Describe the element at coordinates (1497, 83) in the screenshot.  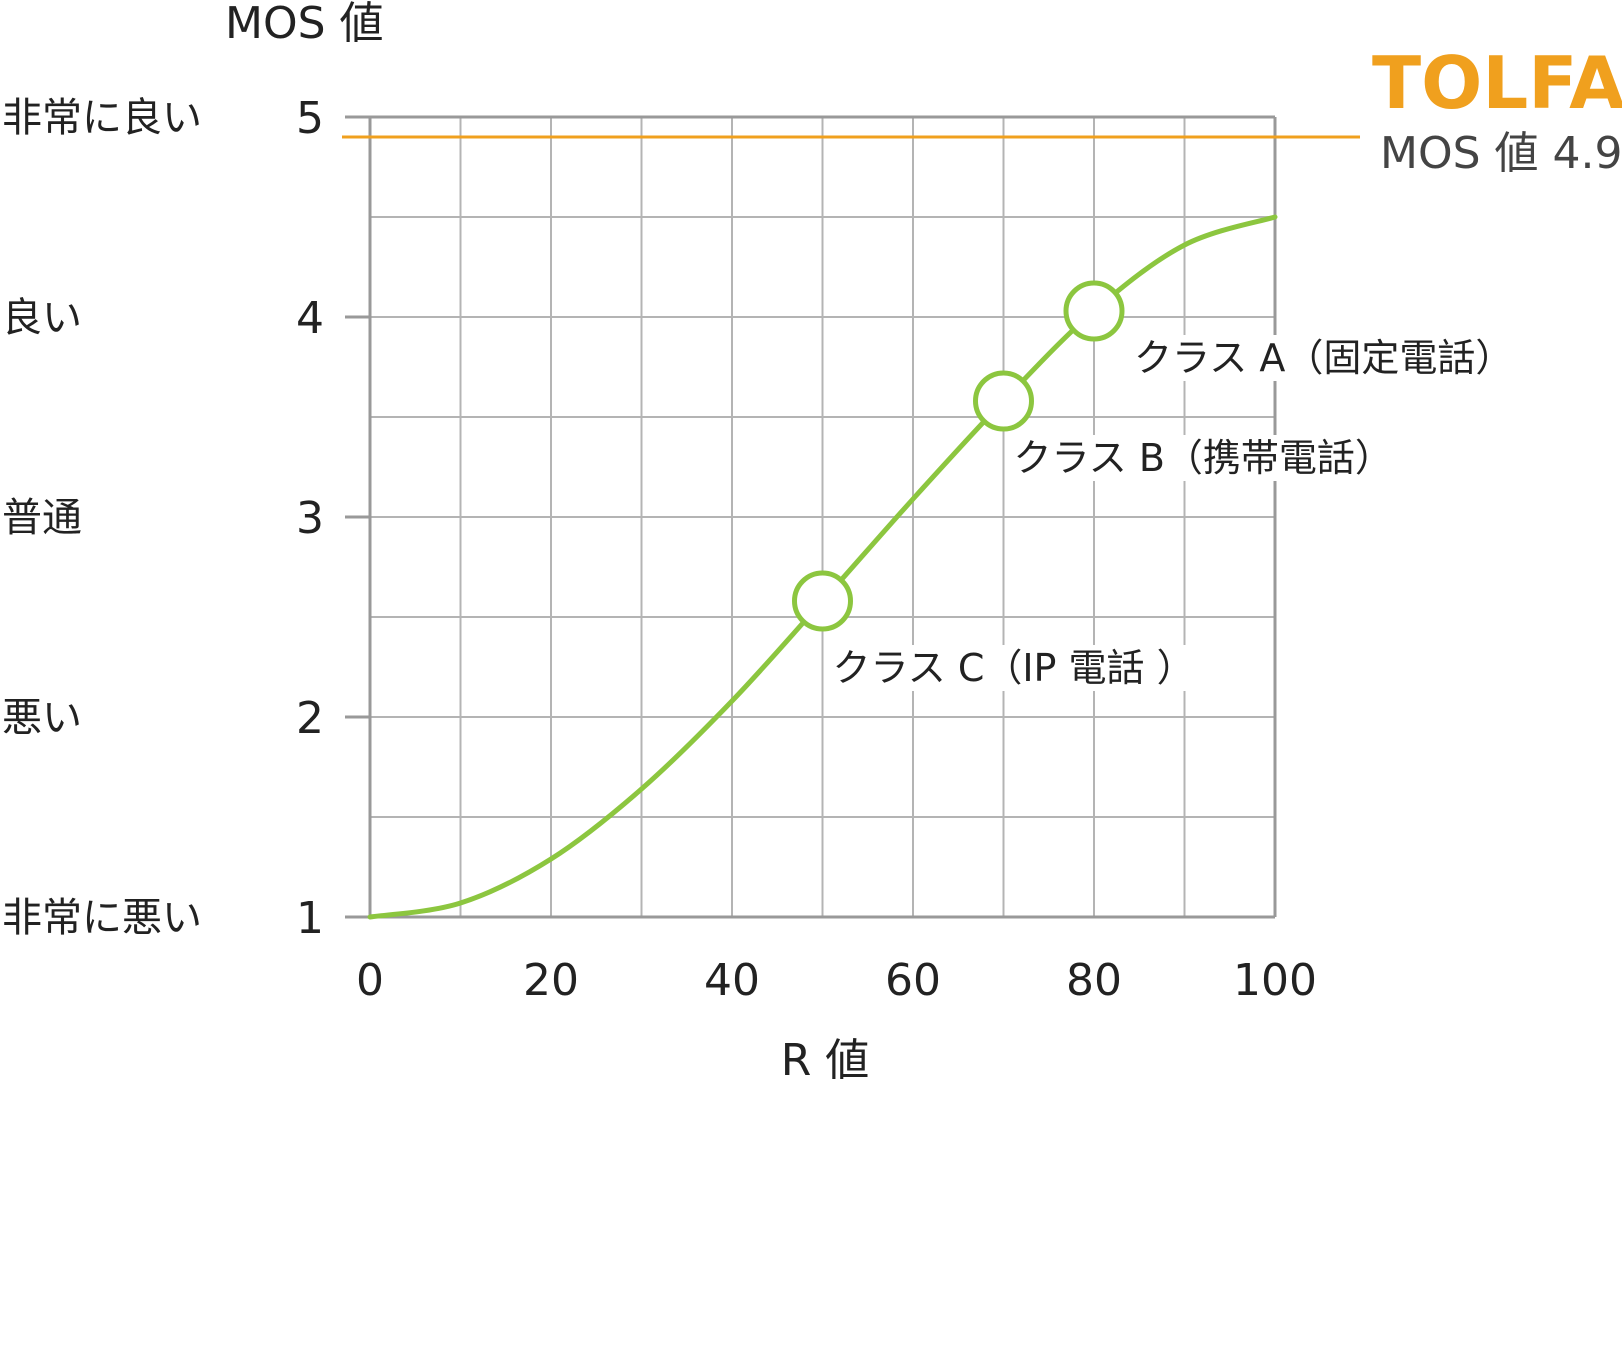
I see `brand-logo-text: TOLFA` at that location.